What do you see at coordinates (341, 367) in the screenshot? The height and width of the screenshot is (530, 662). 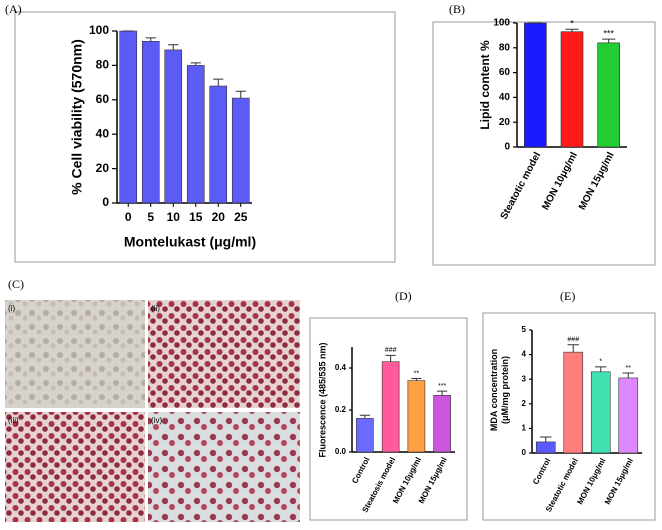 I see `y-tick-label: 0.4` at bounding box center [341, 367].